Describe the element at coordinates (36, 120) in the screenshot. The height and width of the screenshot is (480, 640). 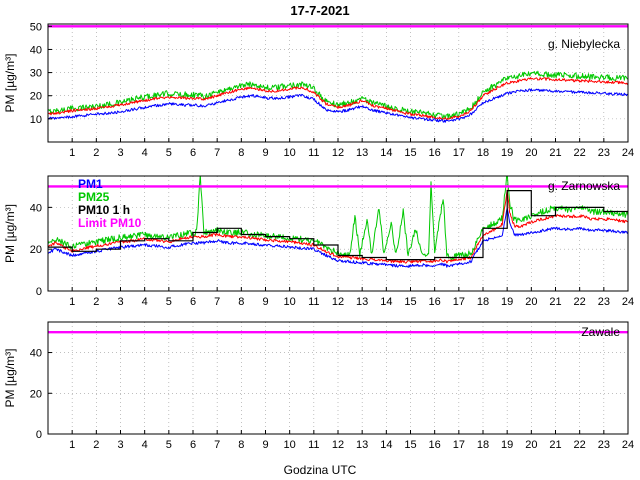
I see `y-tick-label: 10` at that location.